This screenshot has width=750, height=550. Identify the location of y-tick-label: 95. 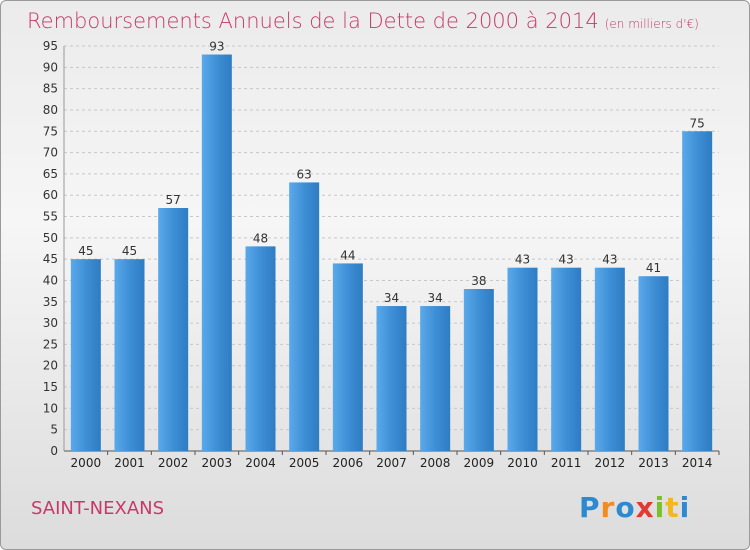
(50, 46).